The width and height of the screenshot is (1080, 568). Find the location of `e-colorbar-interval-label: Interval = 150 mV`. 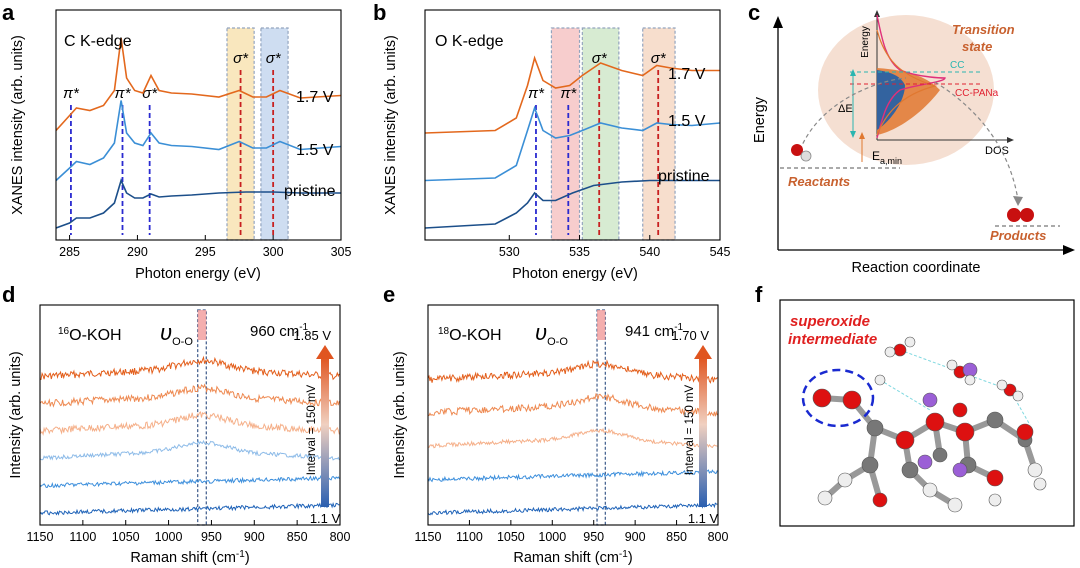

e-colorbar-interval-label: Interval = 150 mV is located at coordinates (690, 429).